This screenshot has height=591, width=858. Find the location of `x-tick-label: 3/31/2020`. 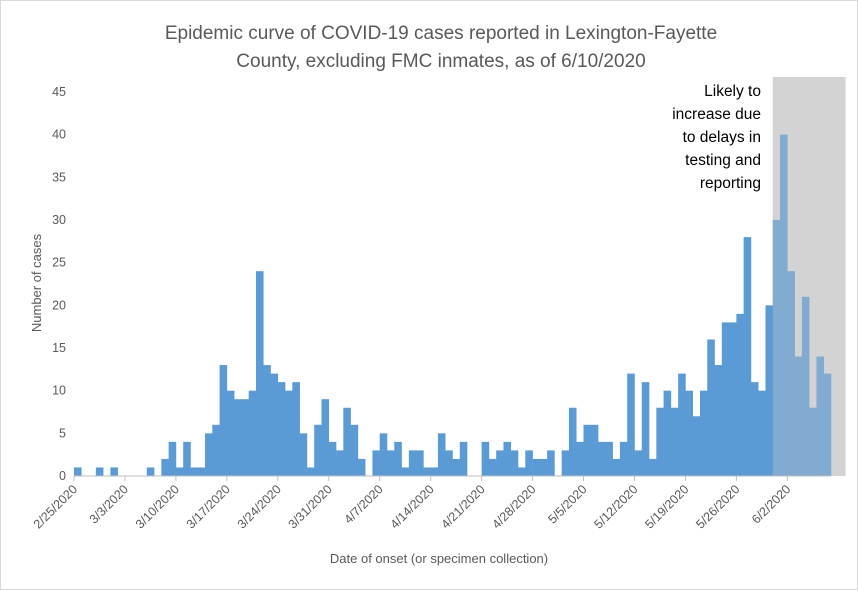

x-tick-label: 3/31/2020 is located at coordinates (310, 506).